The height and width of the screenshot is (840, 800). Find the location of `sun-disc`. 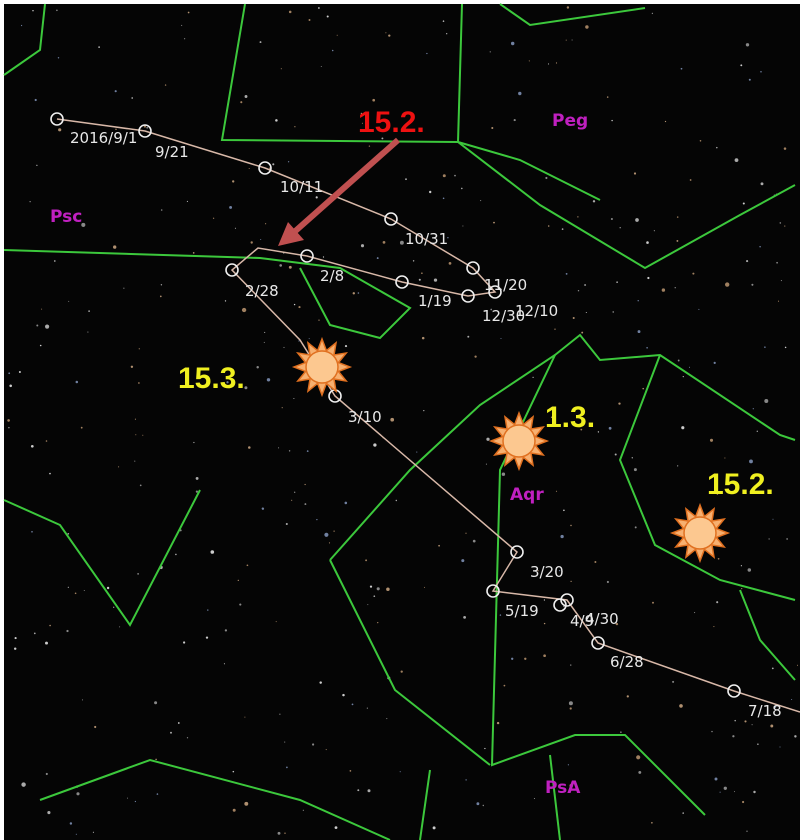

sun-disc is located at coordinates (700, 533).